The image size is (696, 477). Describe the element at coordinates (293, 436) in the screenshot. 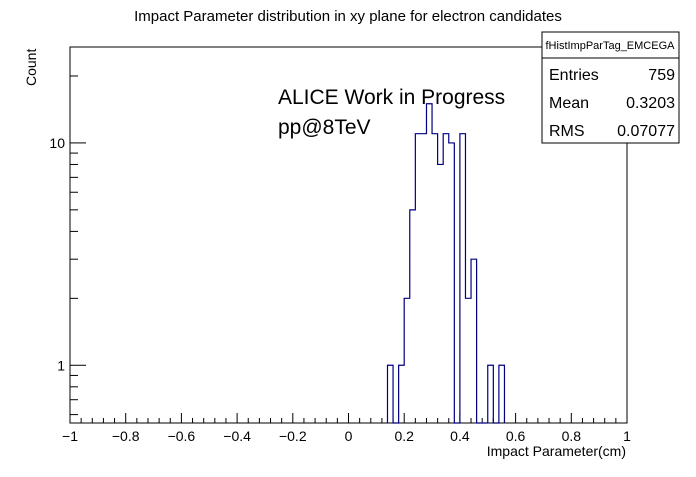

I see `x-tick-label: −0.2` at that location.